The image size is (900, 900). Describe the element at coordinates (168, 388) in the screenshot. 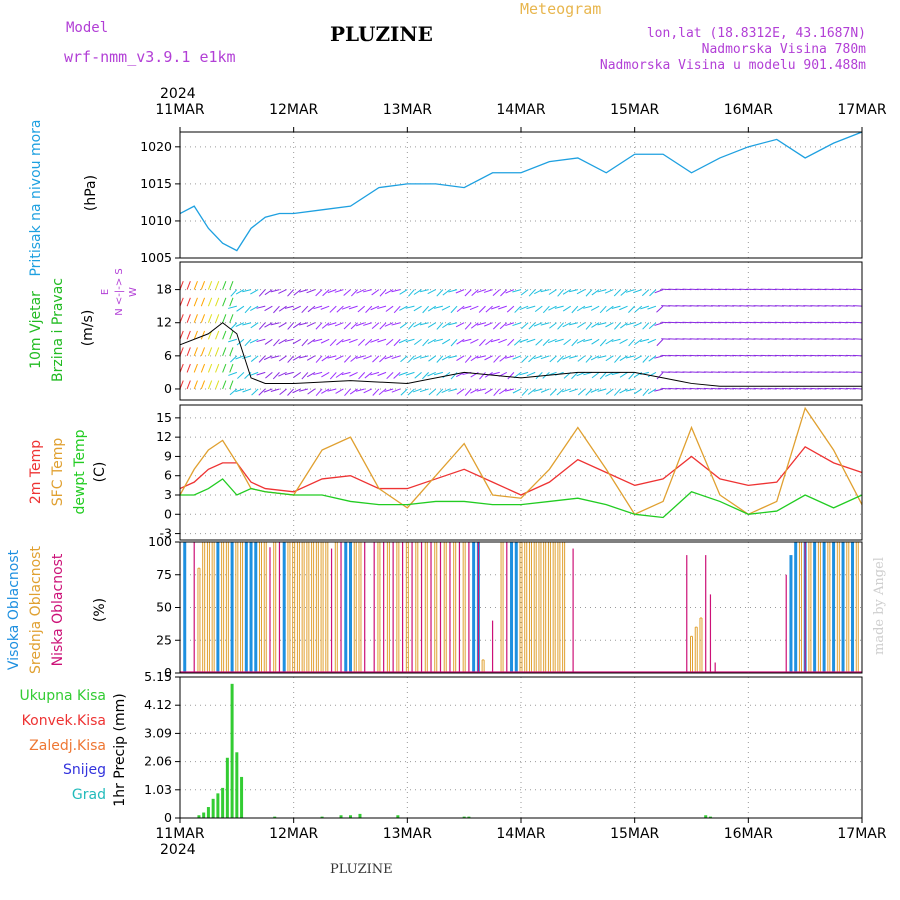

I see `y-tick-label: 0` at that location.